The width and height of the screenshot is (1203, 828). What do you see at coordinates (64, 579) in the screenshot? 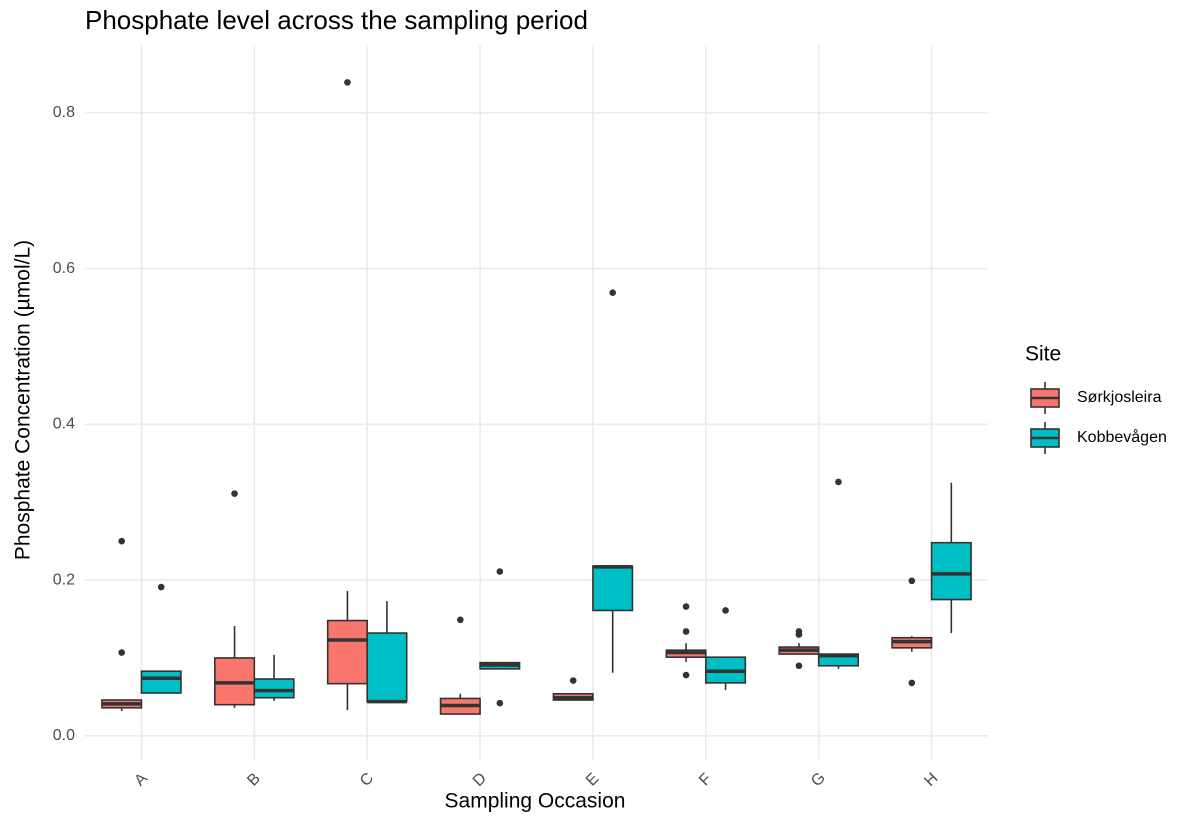
I see `y-tick-label: 0.2` at bounding box center [64, 579].